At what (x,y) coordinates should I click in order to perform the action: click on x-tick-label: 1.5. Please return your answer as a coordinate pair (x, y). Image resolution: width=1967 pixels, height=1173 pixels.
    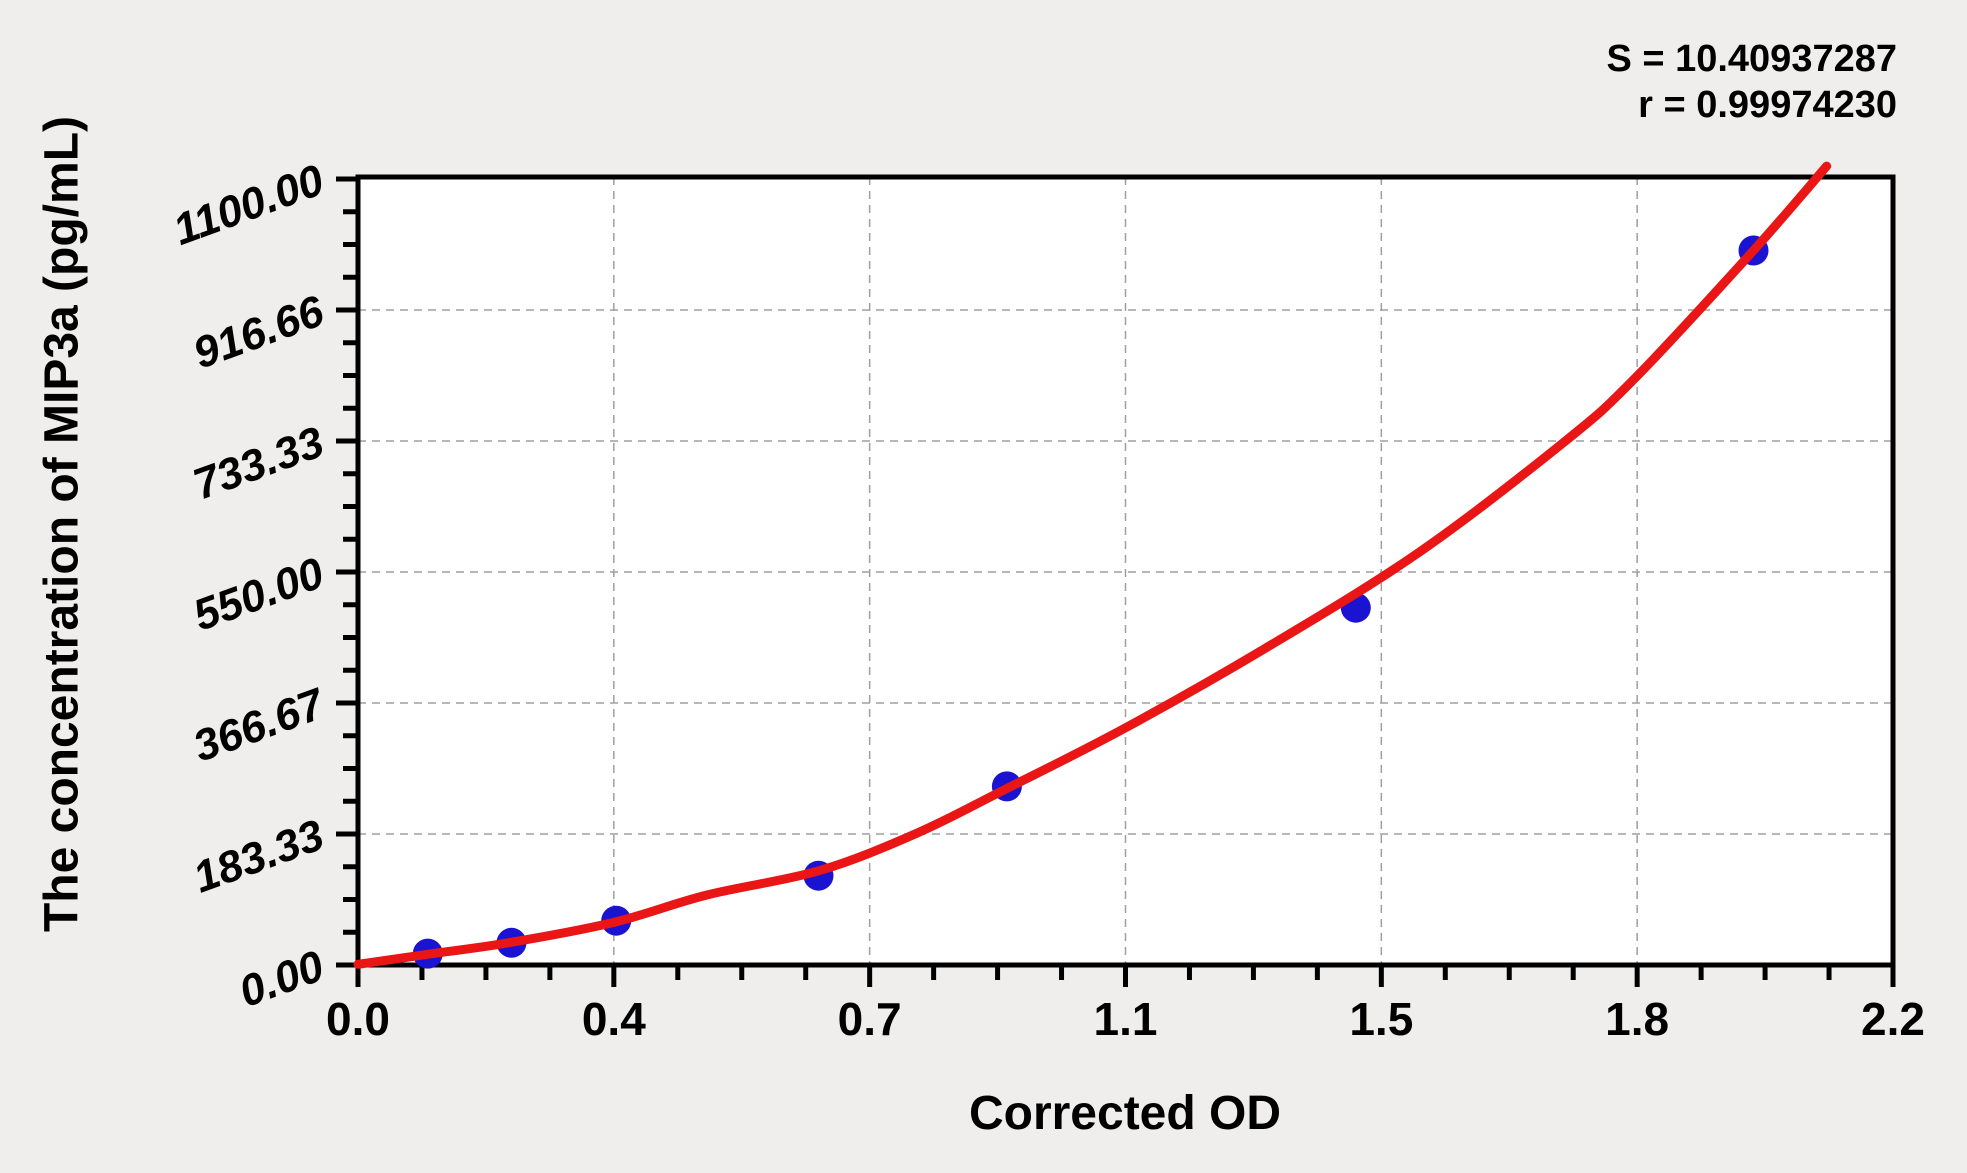
    Looking at the image, I should click on (1381, 1019).